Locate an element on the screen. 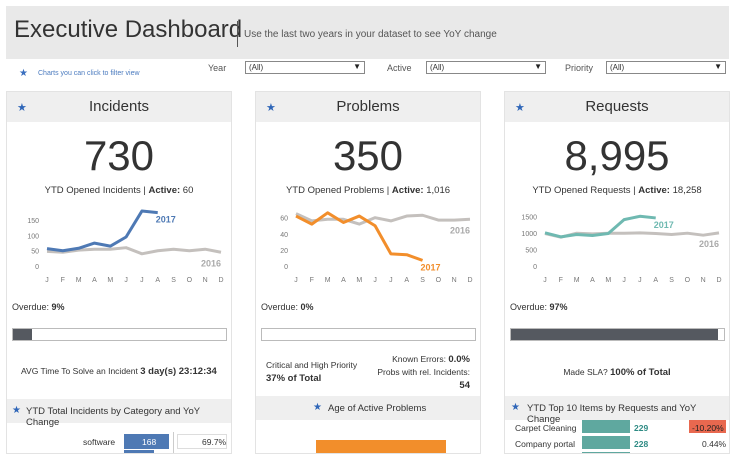 The image size is (736, 454). problems-rel-incidents-label: Probs with rel. Incidents: is located at coordinates (423, 372).